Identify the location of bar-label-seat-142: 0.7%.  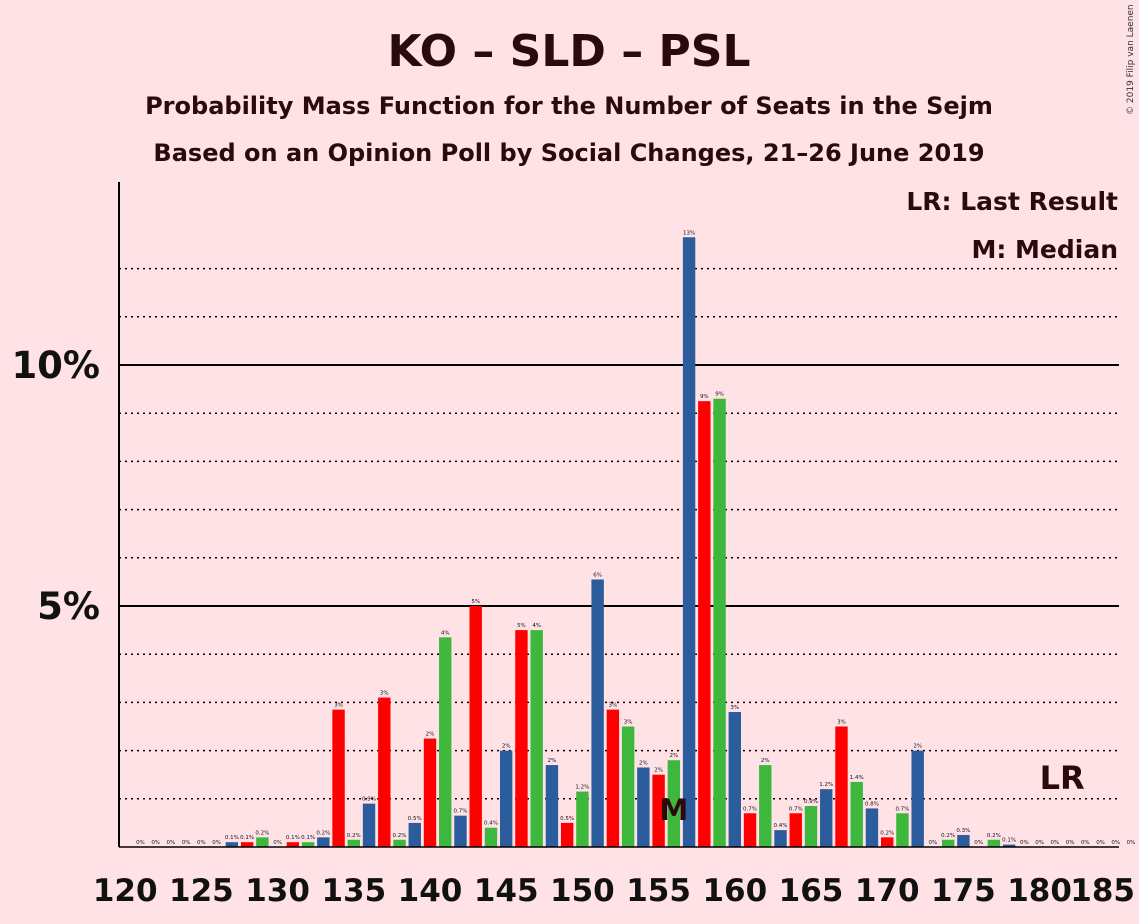
(460, 812).